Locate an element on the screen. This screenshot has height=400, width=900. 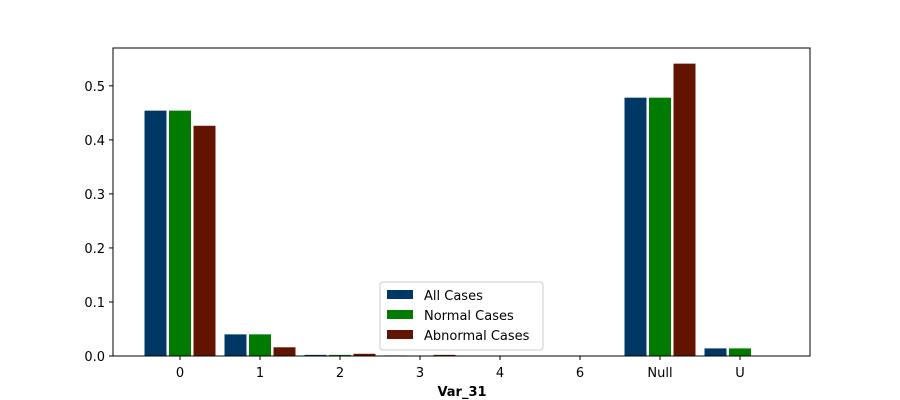
x-tick-label-6: 6 is located at coordinates (580, 373).